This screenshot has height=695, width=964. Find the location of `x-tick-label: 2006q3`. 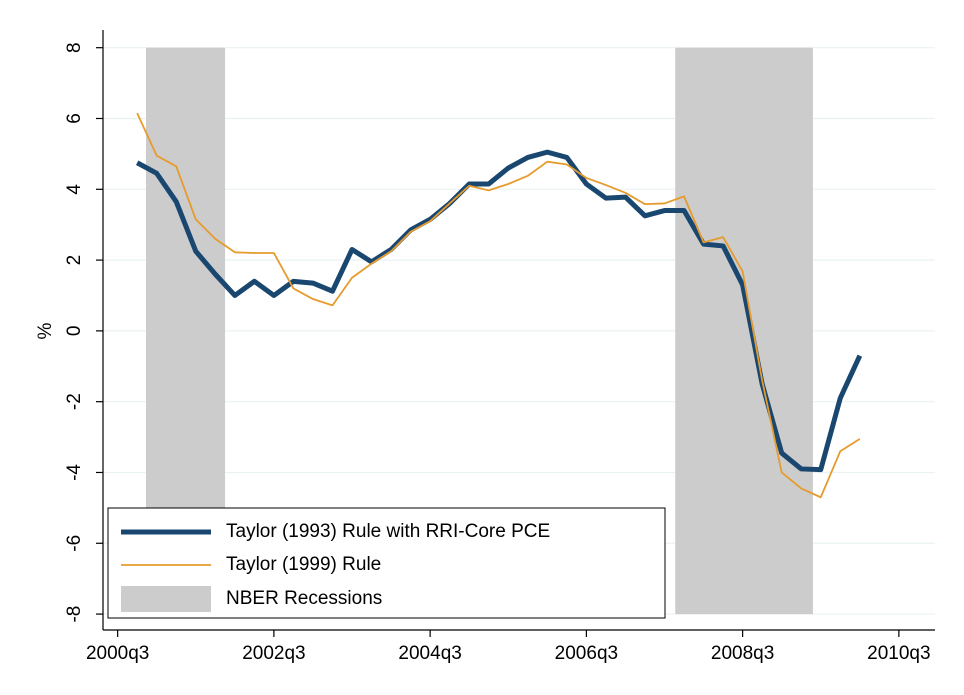

x-tick-label: 2006q3 is located at coordinates (586, 653).